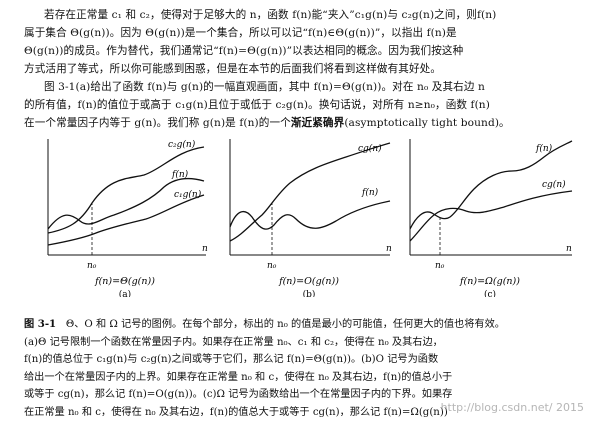 This screenshot has height=421, width=600. What do you see at coordinates (308, 281) in the screenshot?
I see `formula: f(n)=O(g(n))` at bounding box center [308, 281].